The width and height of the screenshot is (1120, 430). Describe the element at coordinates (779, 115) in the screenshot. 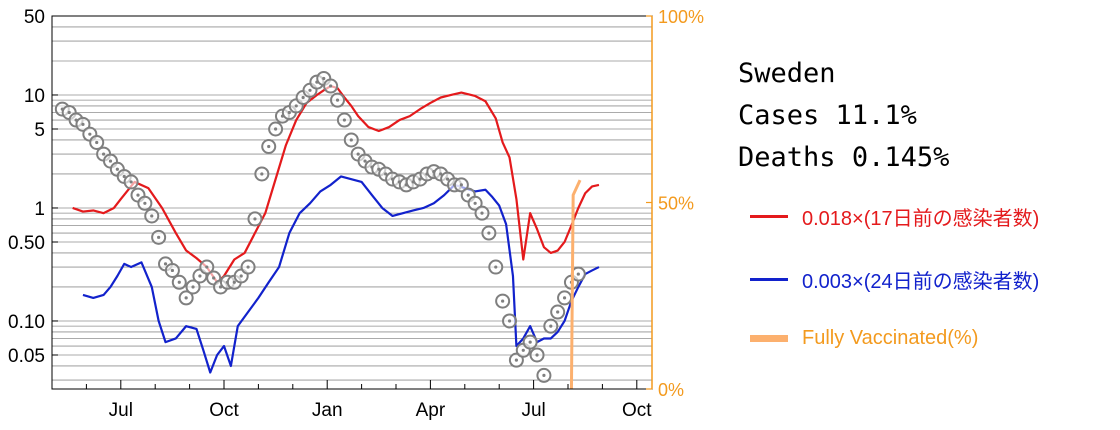

I see `cases-label: Cases` at that location.